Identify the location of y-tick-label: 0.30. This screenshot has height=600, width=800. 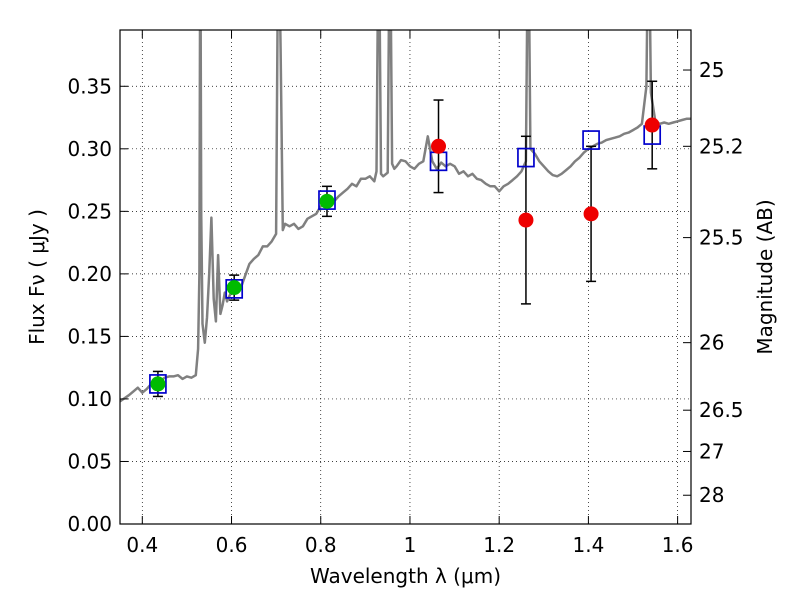
(89, 149).